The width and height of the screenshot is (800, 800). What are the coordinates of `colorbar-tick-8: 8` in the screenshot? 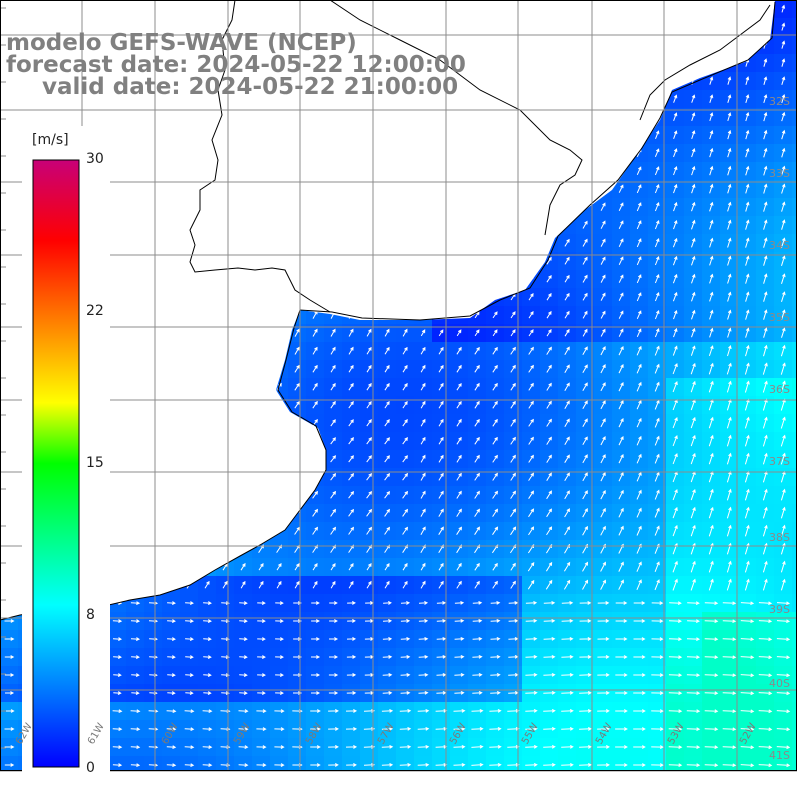 It's located at (90, 615).